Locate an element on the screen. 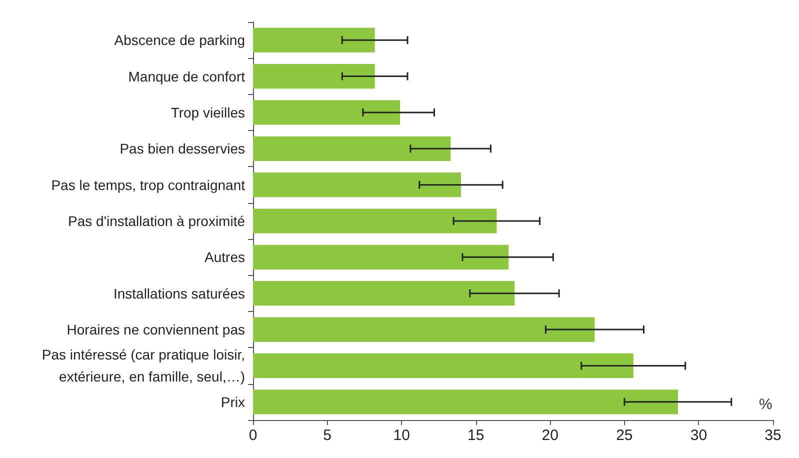 The height and width of the screenshot is (458, 799). y-tick-label: Installations saturées is located at coordinates (179, 293).